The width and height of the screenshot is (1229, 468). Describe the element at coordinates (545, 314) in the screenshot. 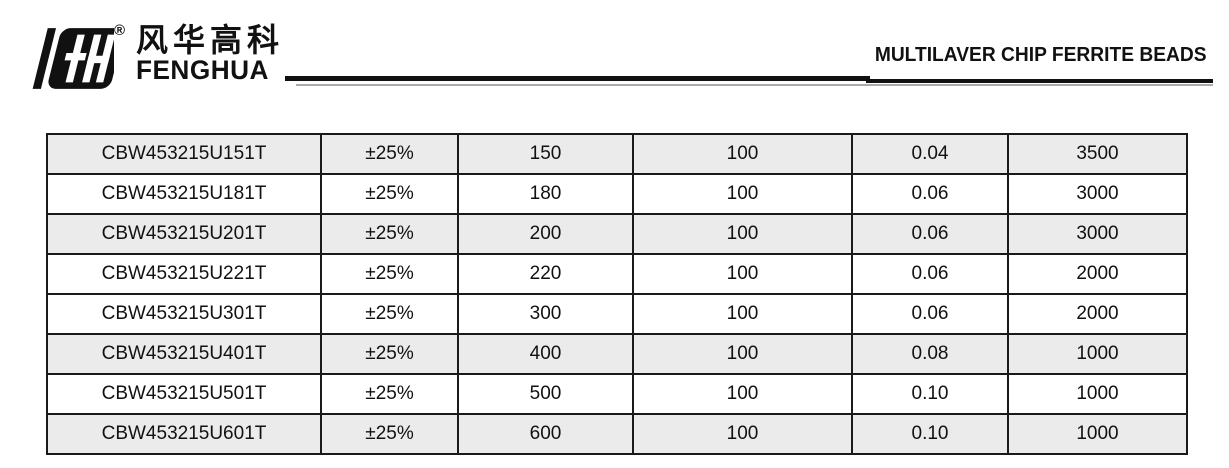

I see `table-cell: 300` at that location.